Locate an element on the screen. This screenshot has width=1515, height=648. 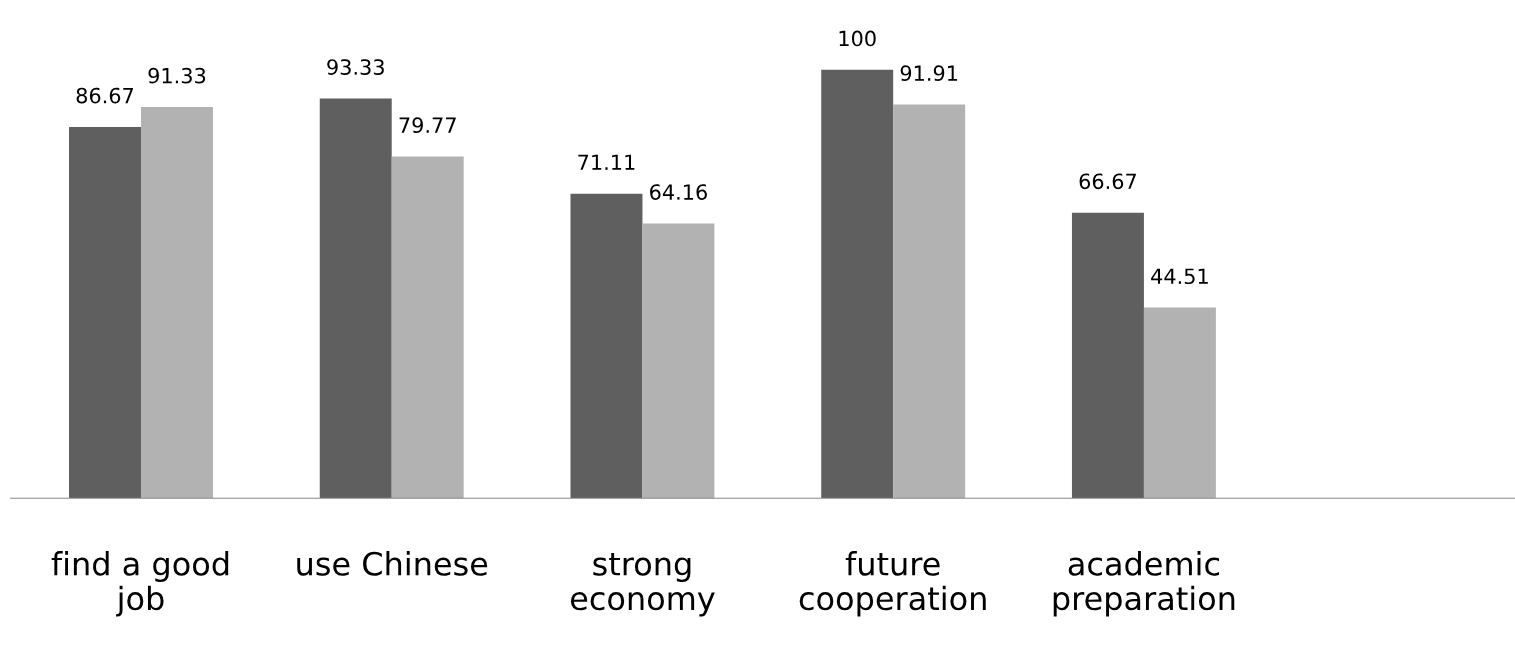
data-label: 86.67 is located at coordinates (105, 95).